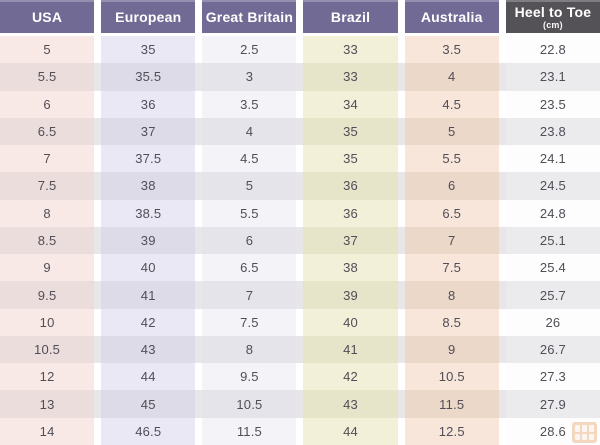 The image size is (600, 445). Describe the element at coordinates (47, 17) in the screenshot. I see `column-header-label: USA` at that location.